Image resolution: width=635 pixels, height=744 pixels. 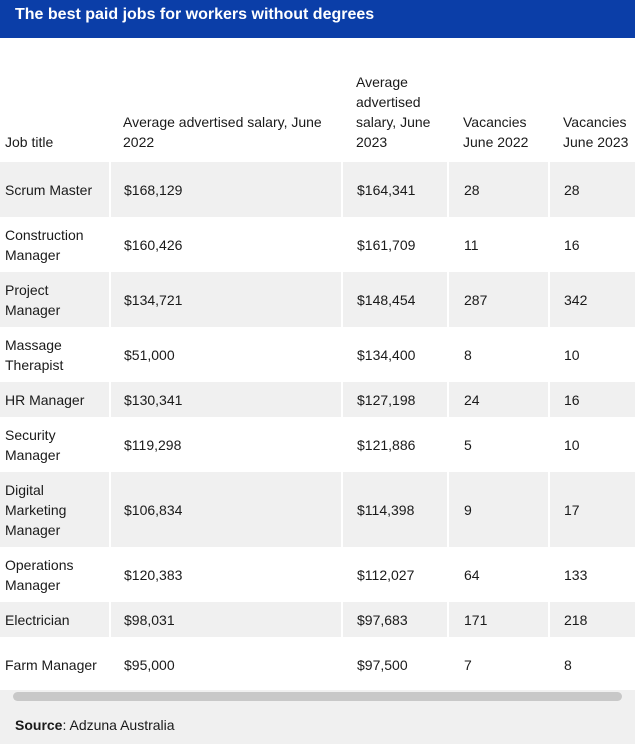 I want to click on table-cell: $160,426, so click(x=226, y=244).